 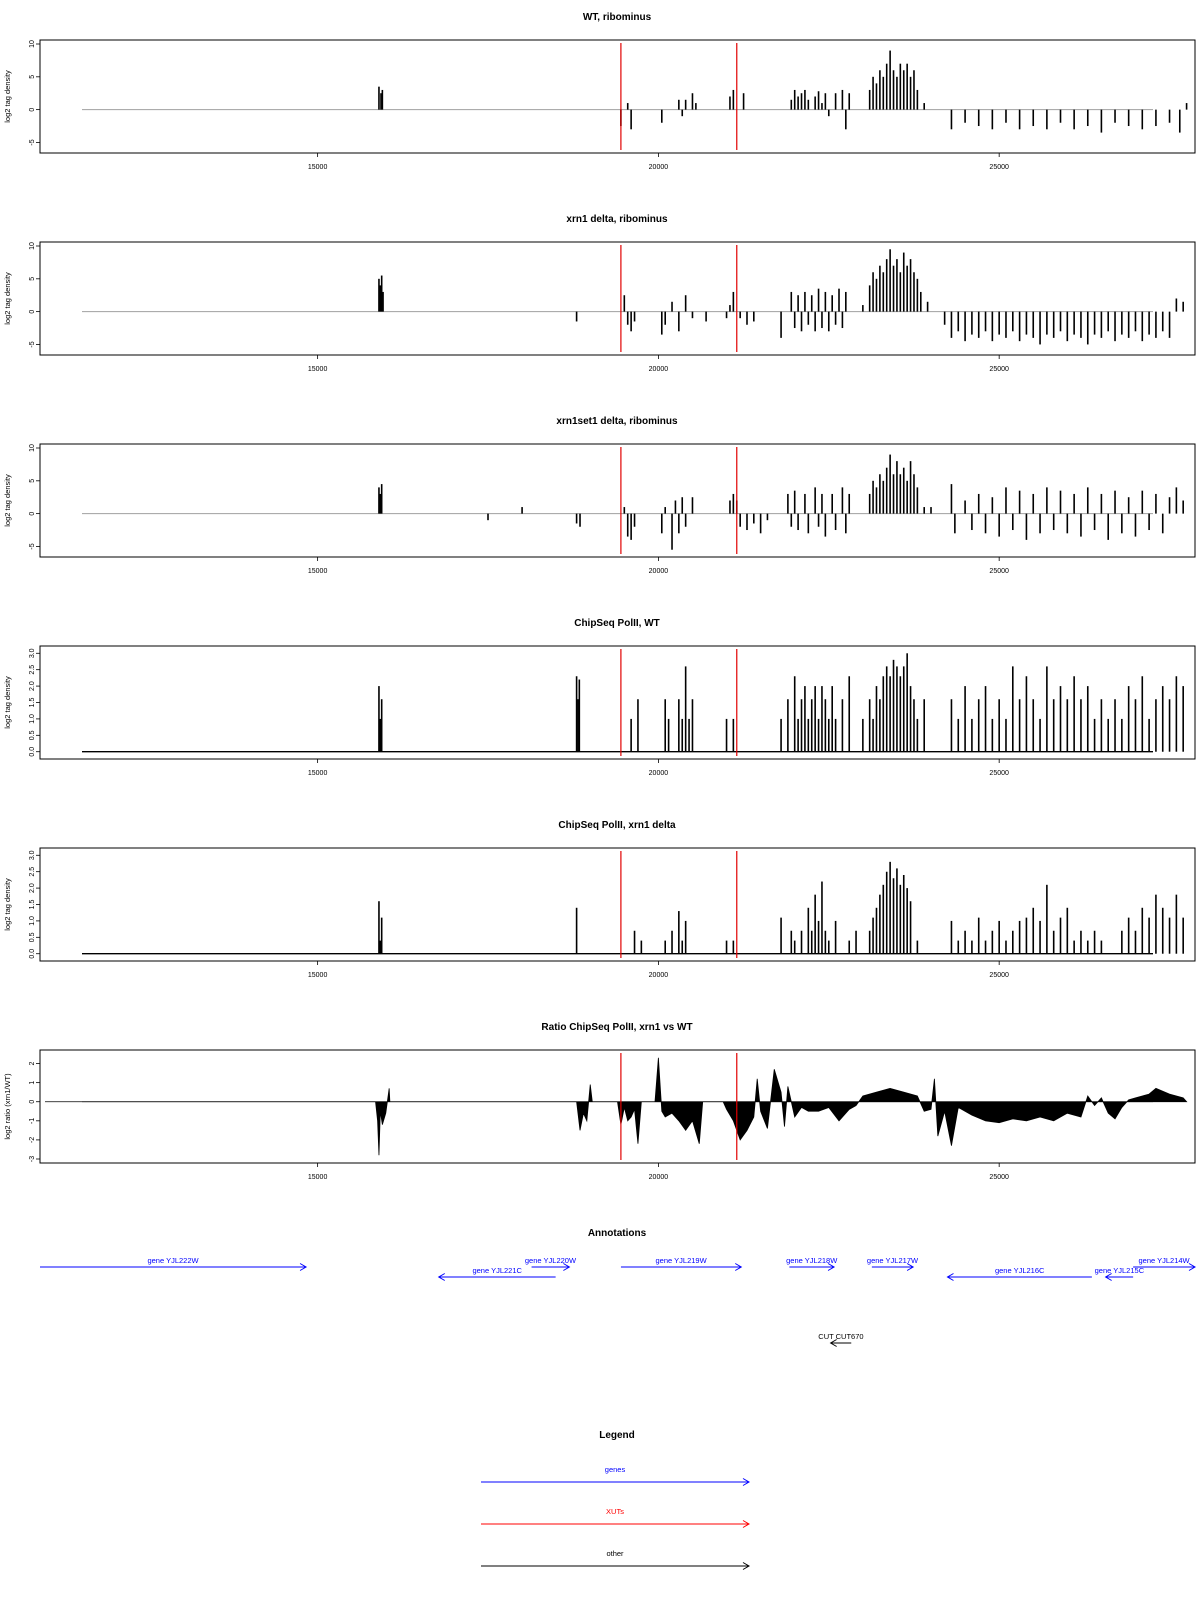 I want to click on y-tick-label: 2.0, so click(x=32, y=888).